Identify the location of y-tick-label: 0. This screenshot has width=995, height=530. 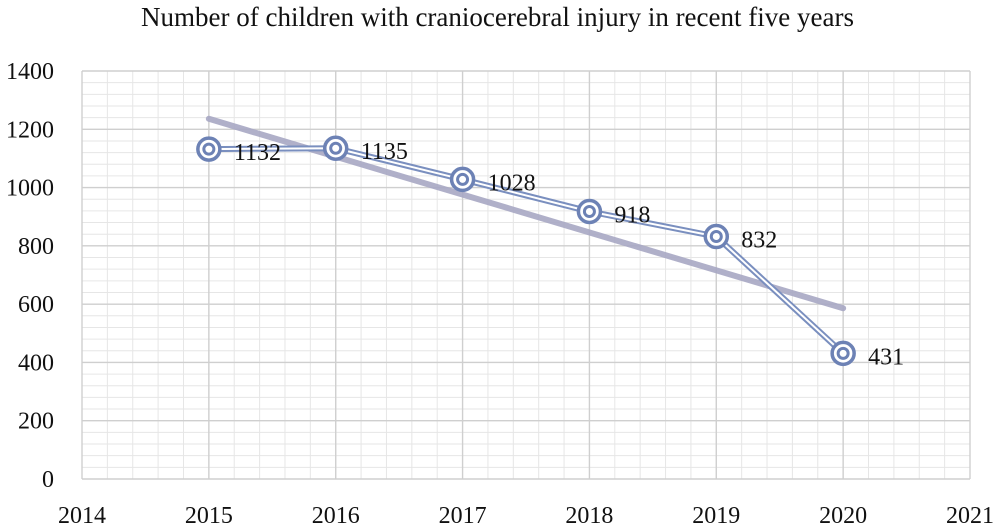
(48, 480).